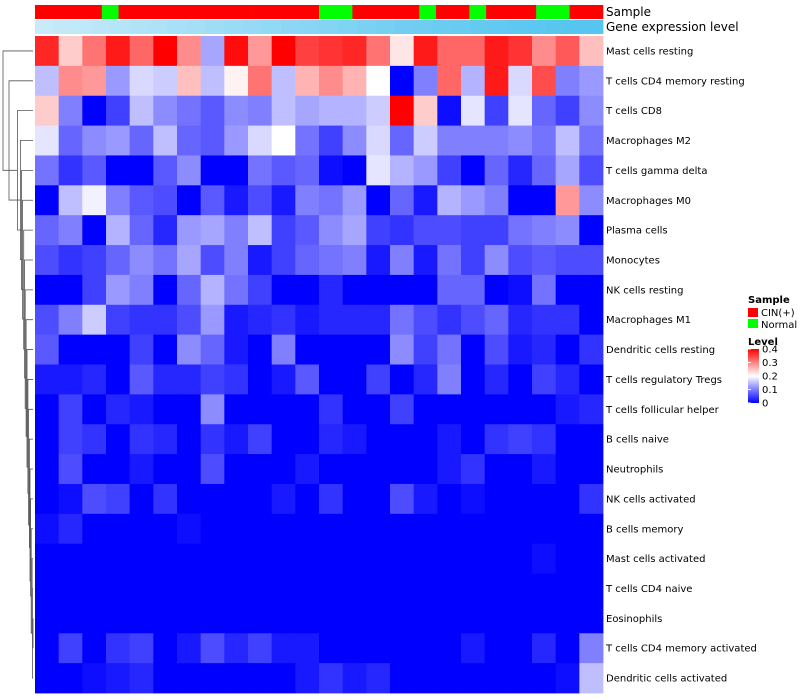 This screenshot has height=700, width=800. I want to click on level-tick-label: 0.4, so click(770, 350).